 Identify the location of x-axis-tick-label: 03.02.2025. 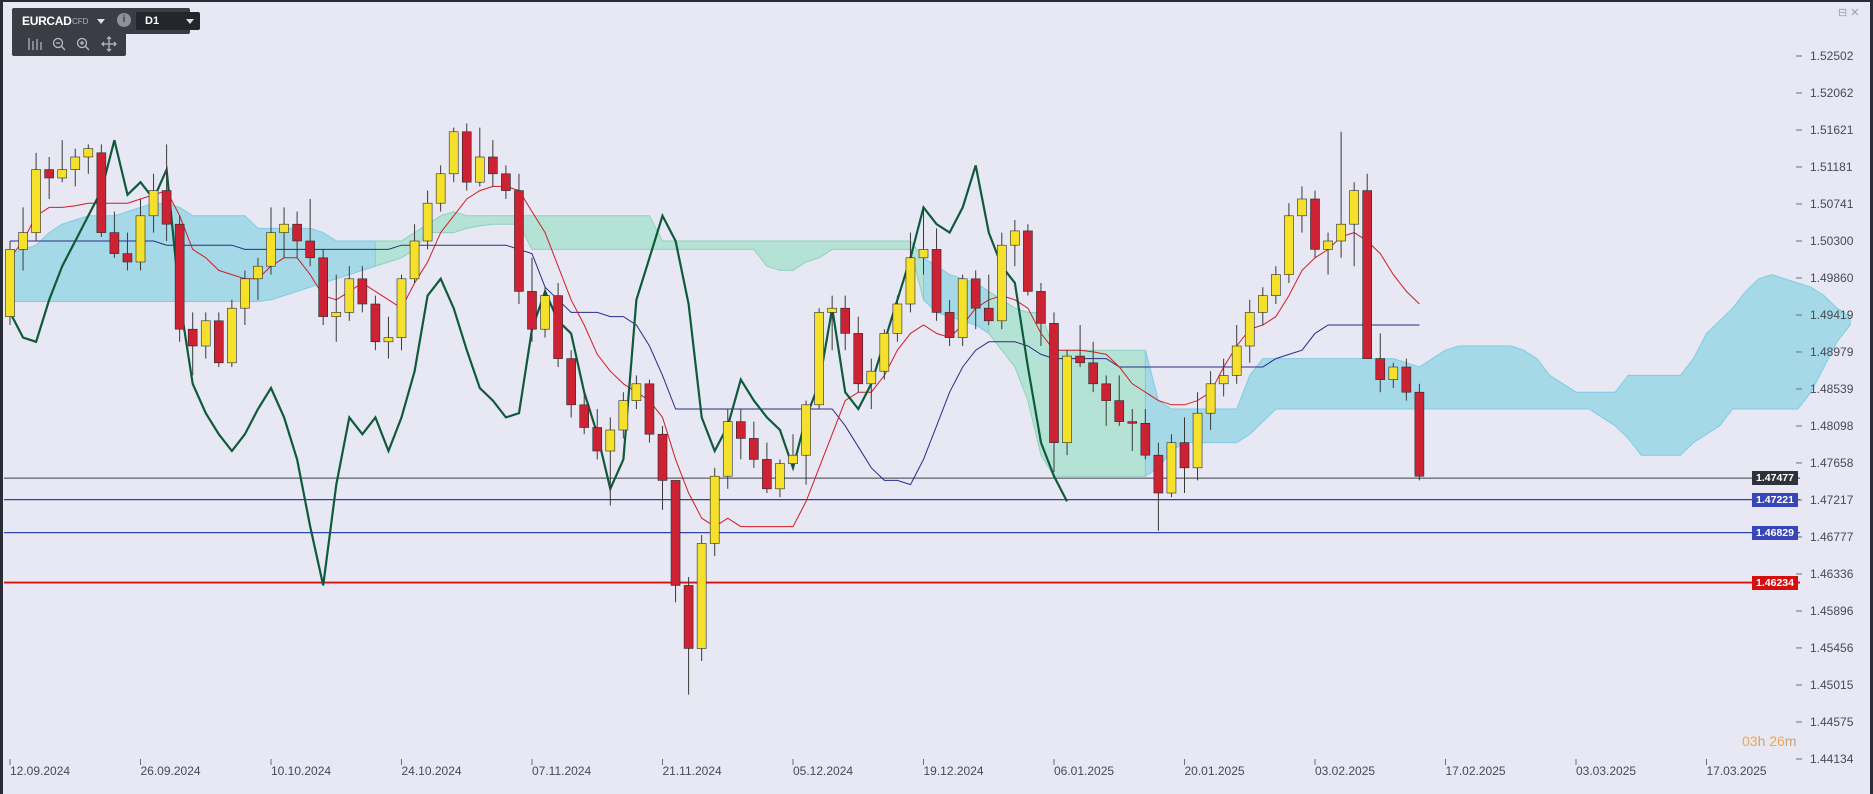
(1345, 771).